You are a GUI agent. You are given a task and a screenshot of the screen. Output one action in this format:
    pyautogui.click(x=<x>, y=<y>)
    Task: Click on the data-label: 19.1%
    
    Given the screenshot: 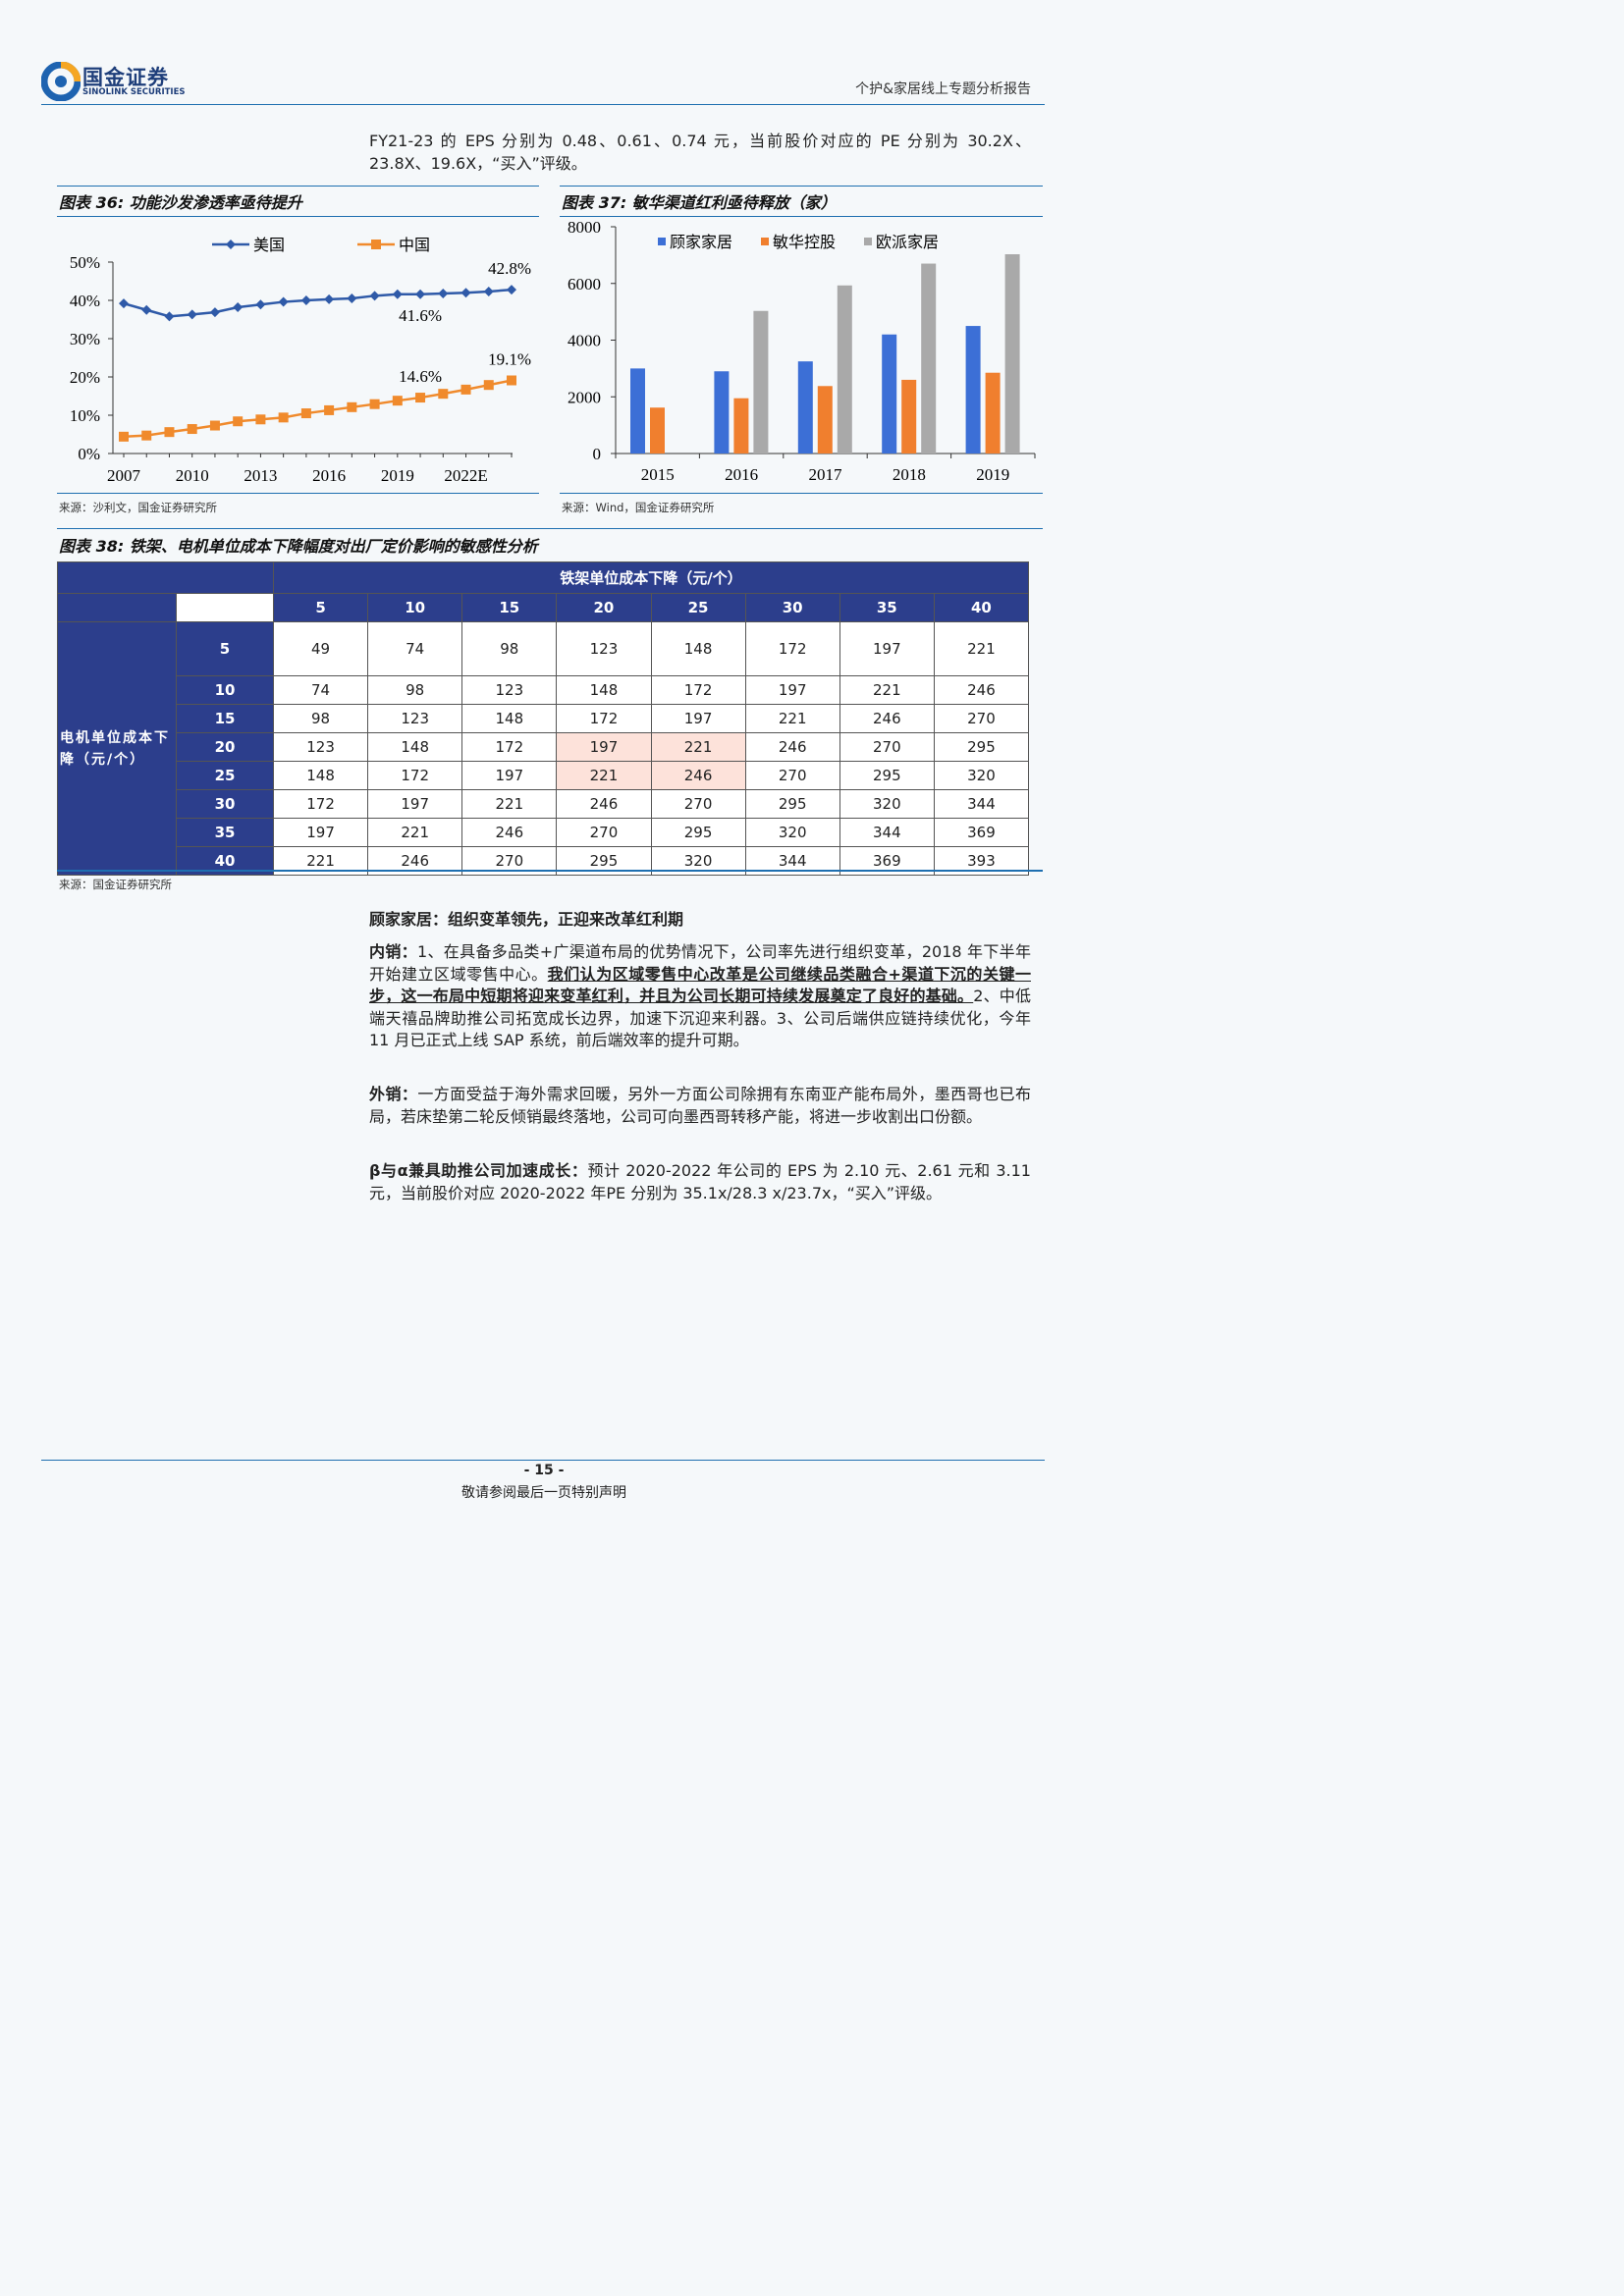 What is the action you would take?
    pyautogui.click(x=509, y=360)
    